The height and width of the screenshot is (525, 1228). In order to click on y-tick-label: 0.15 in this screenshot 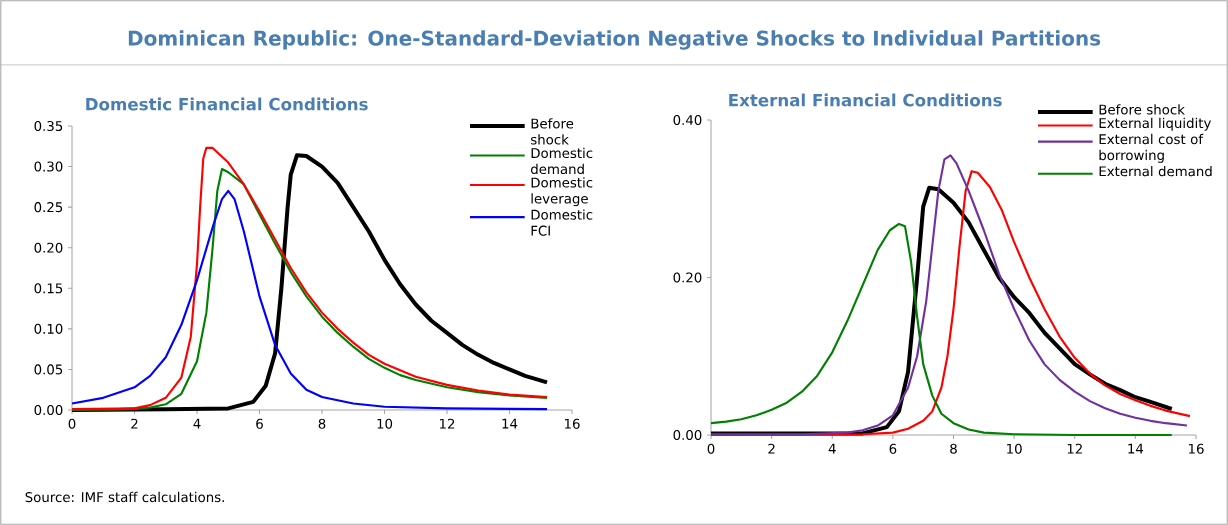, I will do `click(48, 288)`.